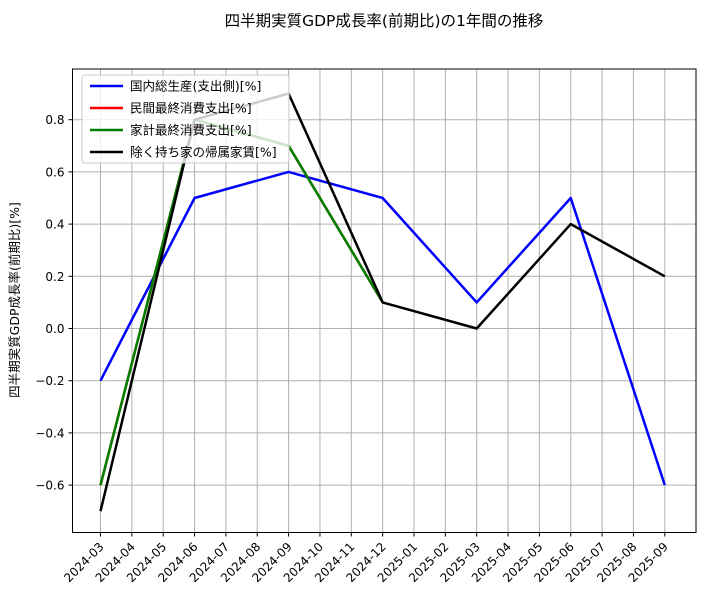 Image resolution: width=702 pixels, height=602 pixels. I want to click on y-tick-label: 0.2, so click(54, 277).